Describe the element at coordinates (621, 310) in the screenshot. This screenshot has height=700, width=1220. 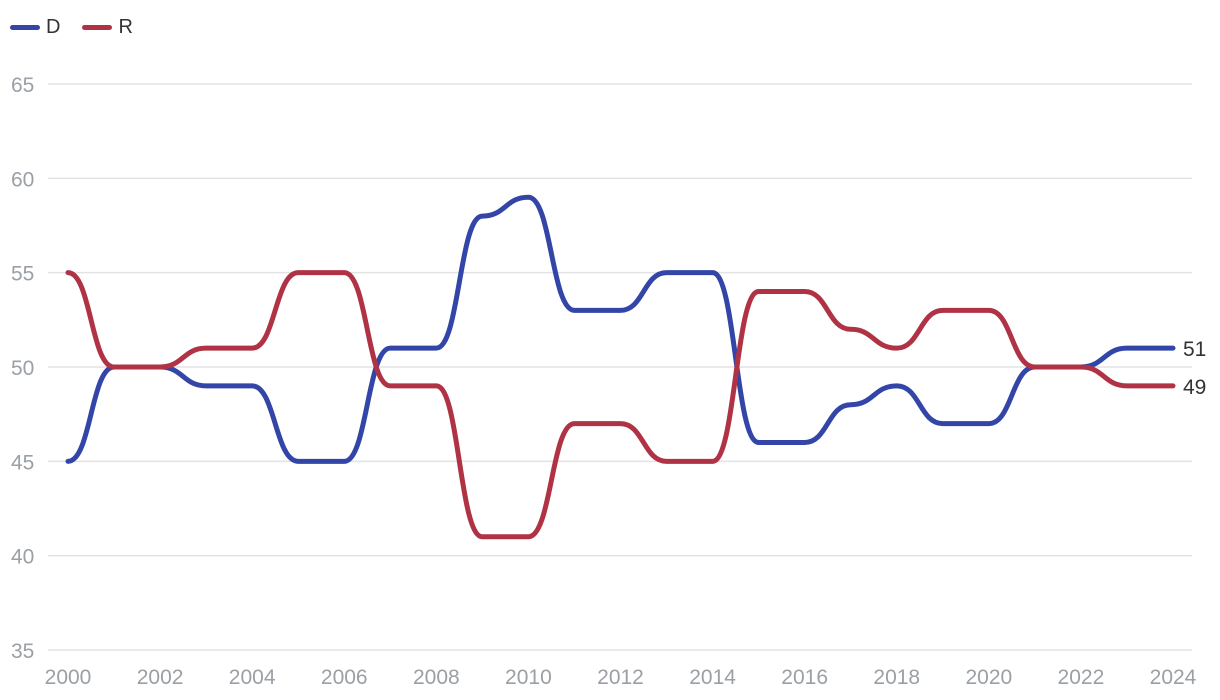
I see `data-point-d-2012` at that location.